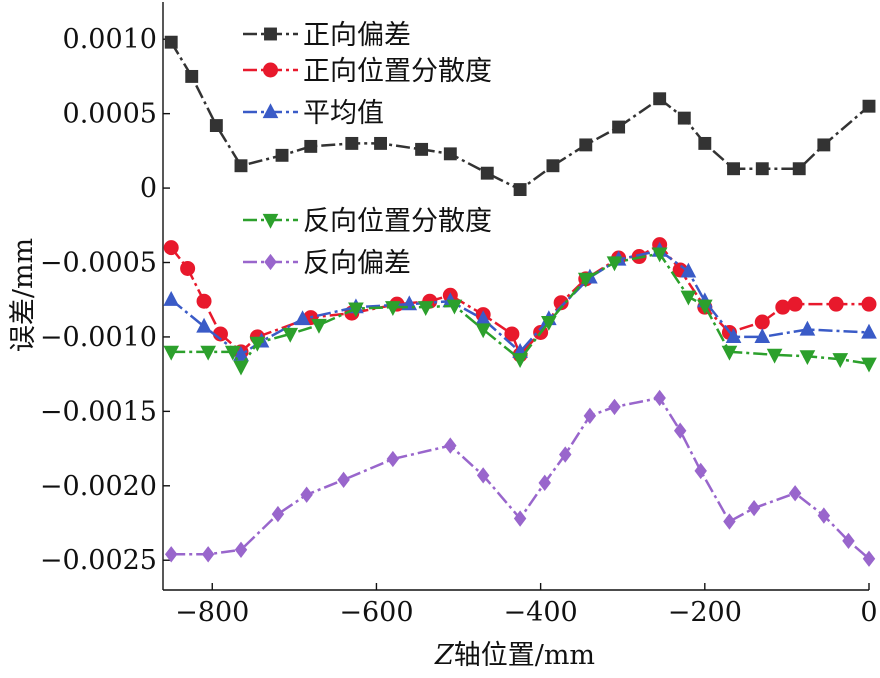 The width and height of the screenshot is (880, 678). Describe the element at coordinates (376, 612) in the screenshot. I see `x-tick-label: −600` at that location.